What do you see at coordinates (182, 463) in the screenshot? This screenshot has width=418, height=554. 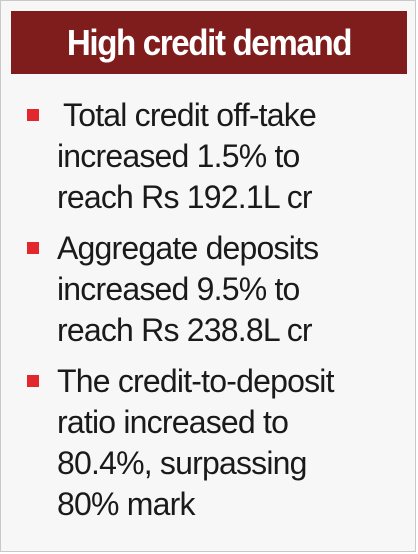 I see `item-line: 80.4%, surpassing` at bounding box center [182, 463].